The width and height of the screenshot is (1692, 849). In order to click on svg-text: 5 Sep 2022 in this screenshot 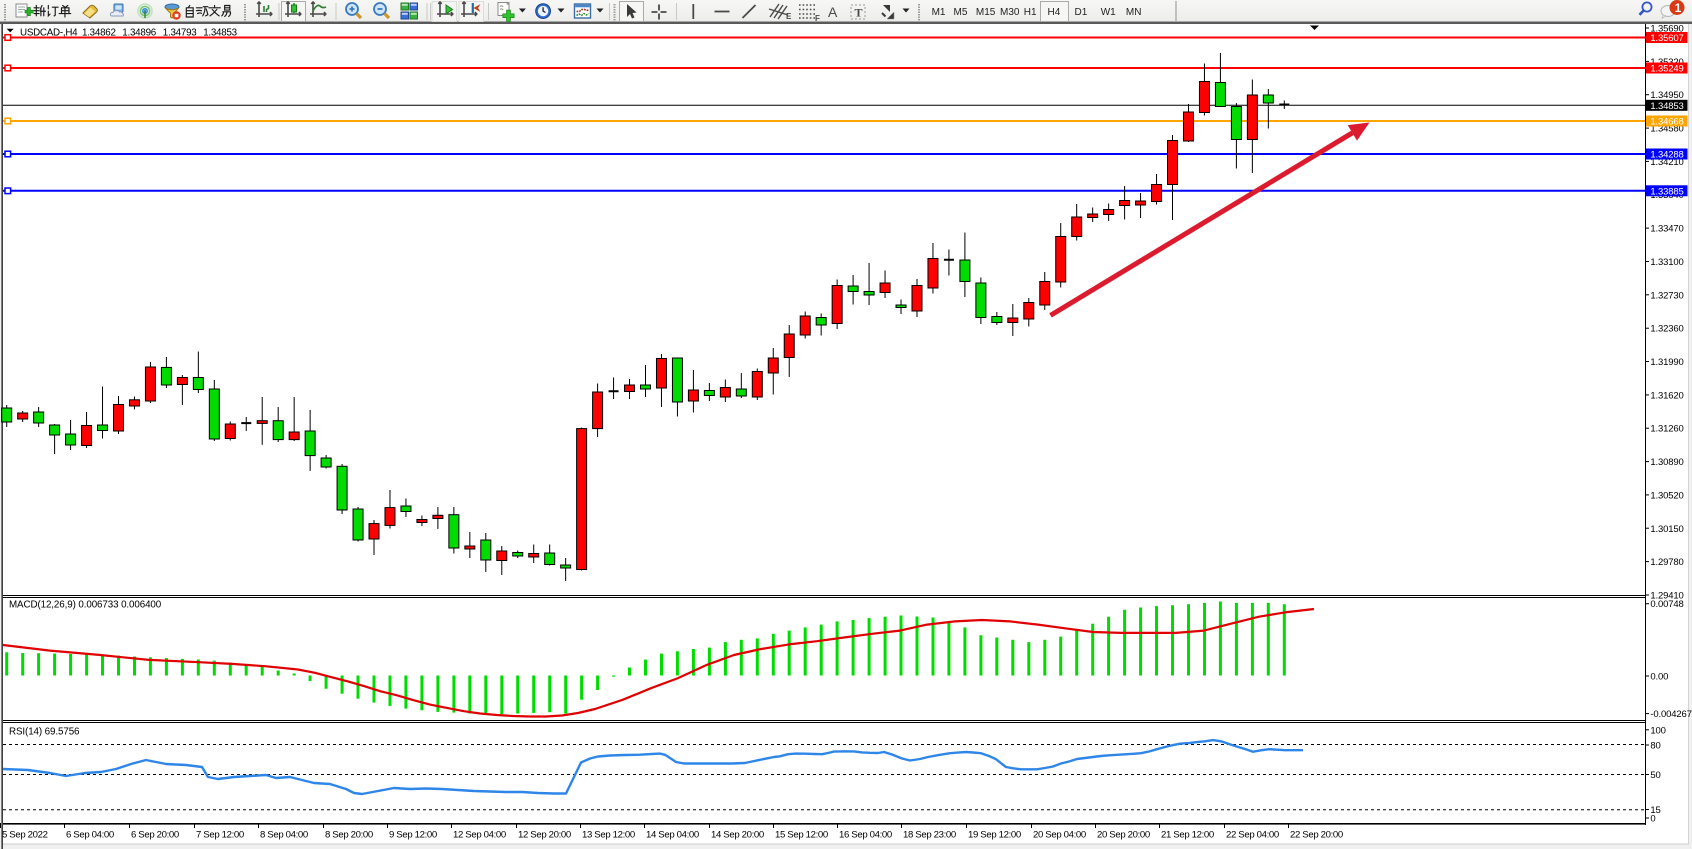, I will do `click(25, 834)`.